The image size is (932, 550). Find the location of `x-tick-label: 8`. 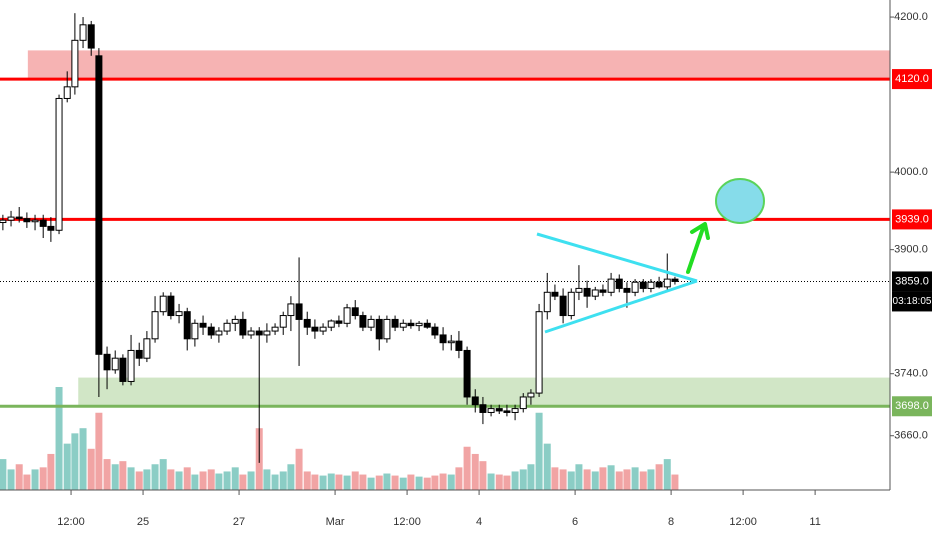

x-tick-label: 8 is located at coordinates (671, 522).